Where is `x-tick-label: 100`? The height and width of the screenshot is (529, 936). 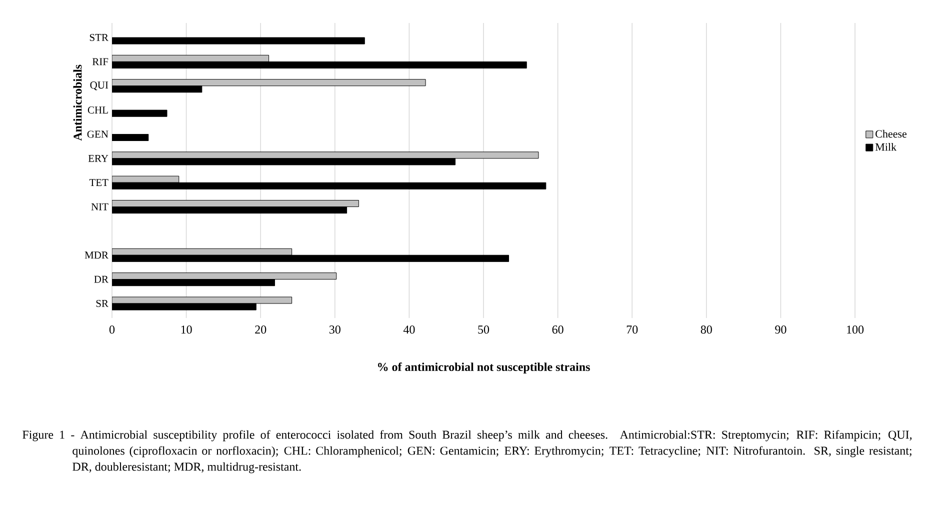 x-tick-label: 100 is located at coordinates (855, 330).